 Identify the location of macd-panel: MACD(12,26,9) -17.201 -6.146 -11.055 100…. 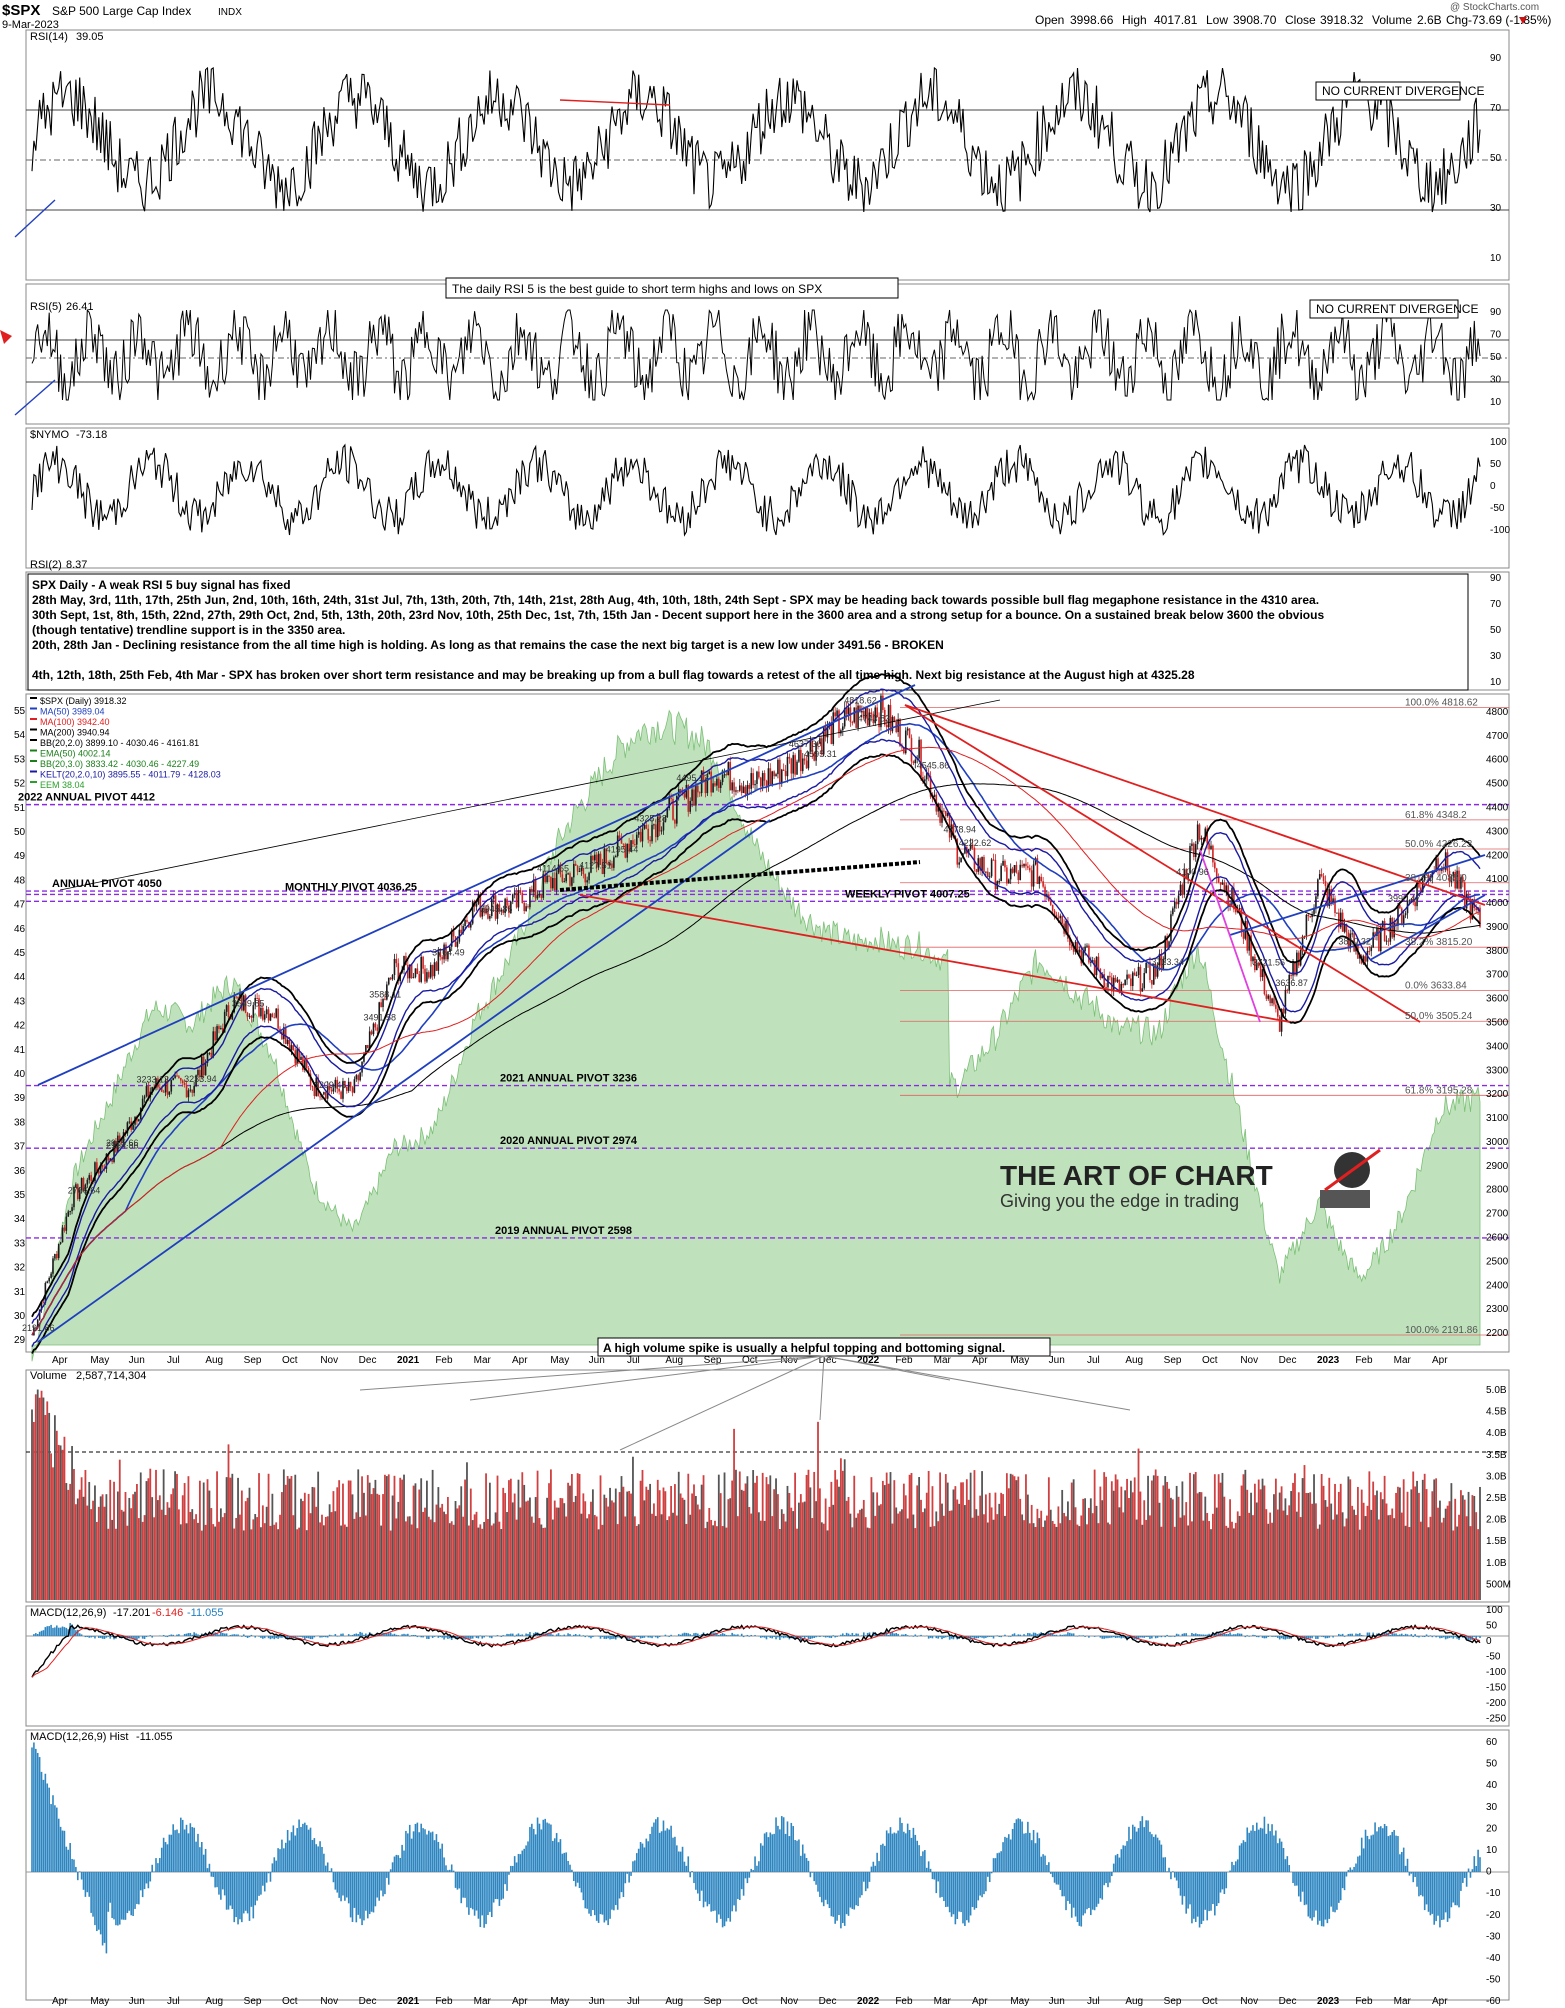
(767, 1665).